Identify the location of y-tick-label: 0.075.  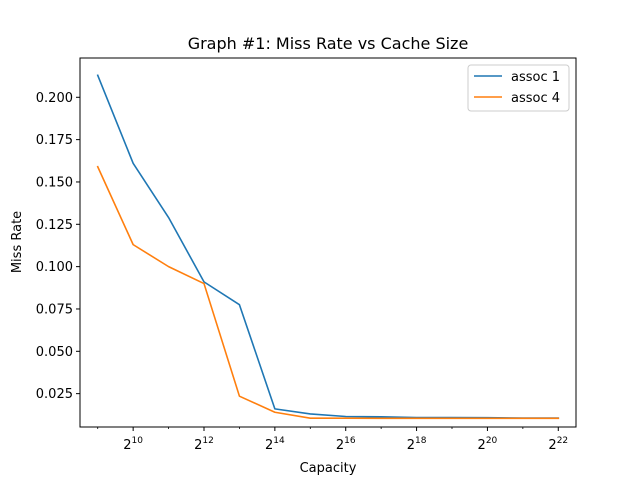
(54, 309).